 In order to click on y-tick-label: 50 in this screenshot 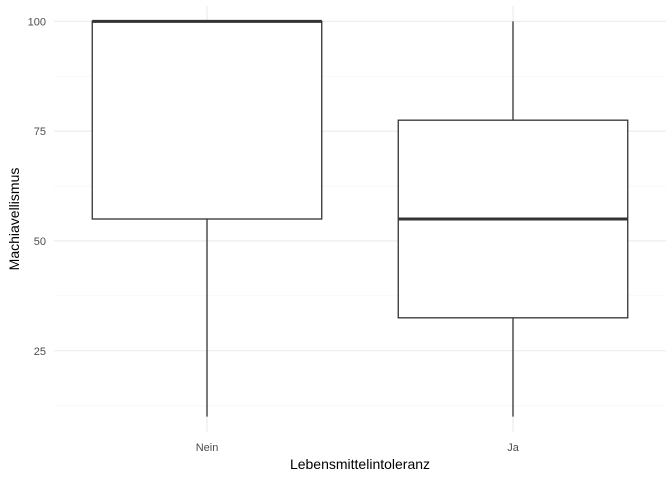, I will do `click(40, 242)`.